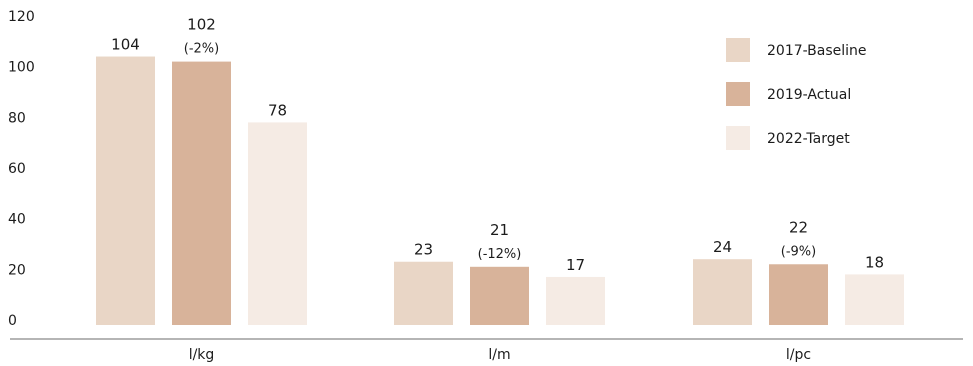 The image size is (973, 366). Describe the element at coordinates (874, 262) in the screenshot. I see `data-label: 18` at that location.